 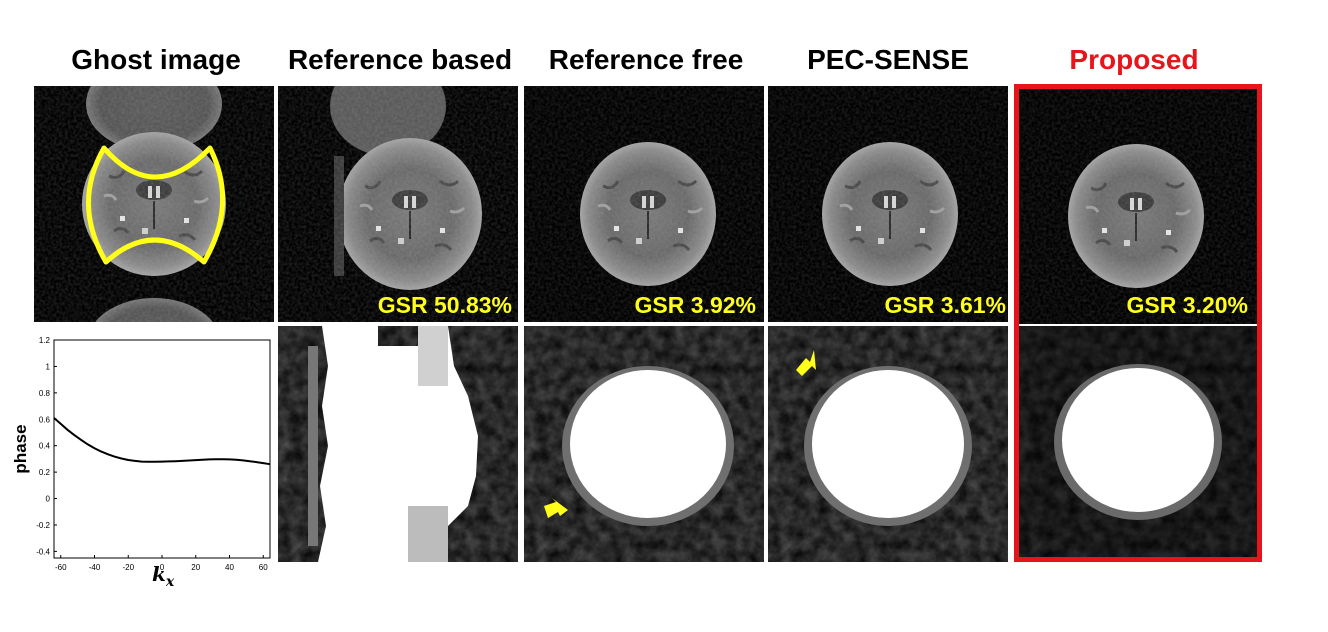 I want to click on column-title-ghost-image: Ghost image, so click(x=156, y=59).